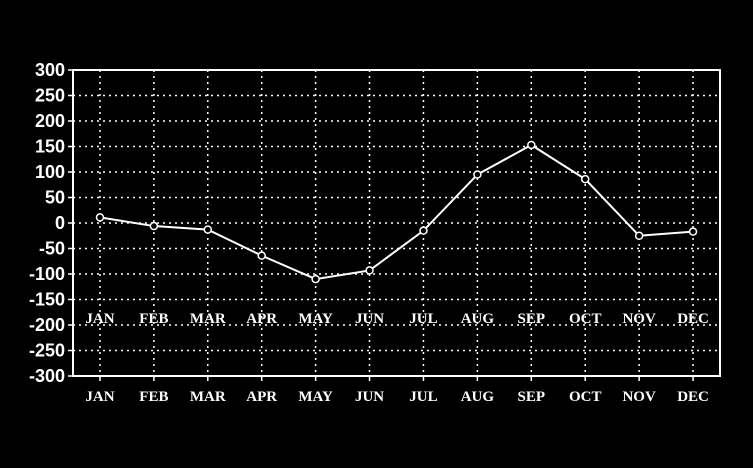 Image resolution: width=753 pixels, height=468 pixels. Describe the element at coordinates (50, 70) in the screenshot. I see `y-tick-label: 300` at that location.